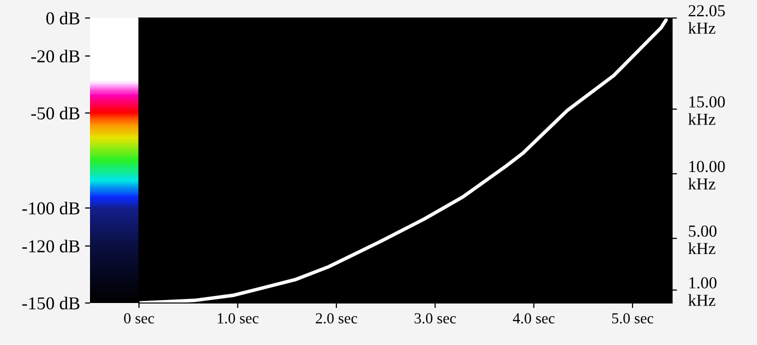 The width and height of the screenshot is (757, 345). I want to click on color-bar-label: -20 dB, so click(55, 56).